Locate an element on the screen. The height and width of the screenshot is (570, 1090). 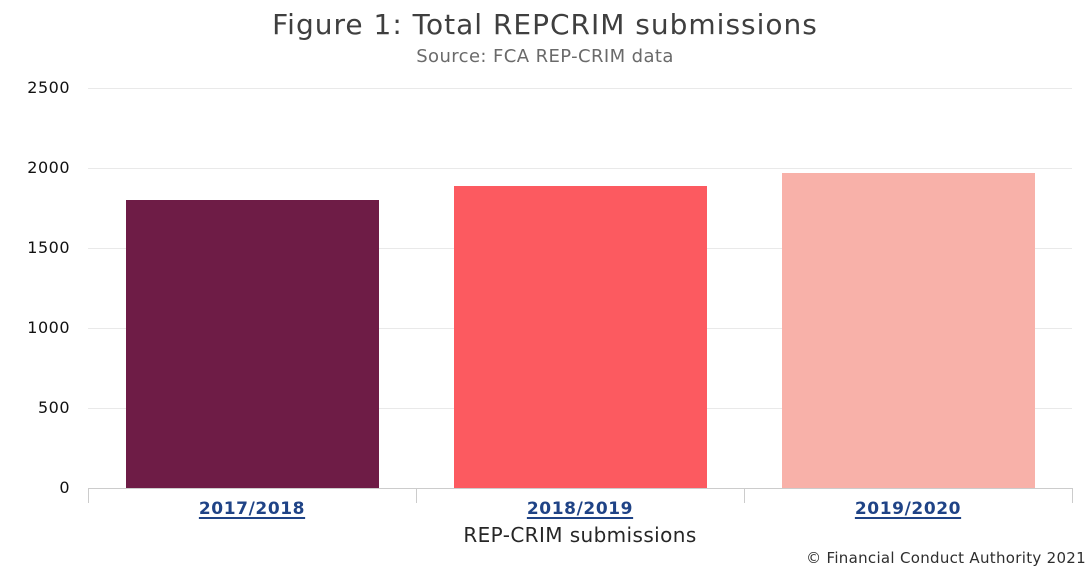
chart-subtitle: Source: FCA REP-CRIM data is located at coordinates (545, 56).